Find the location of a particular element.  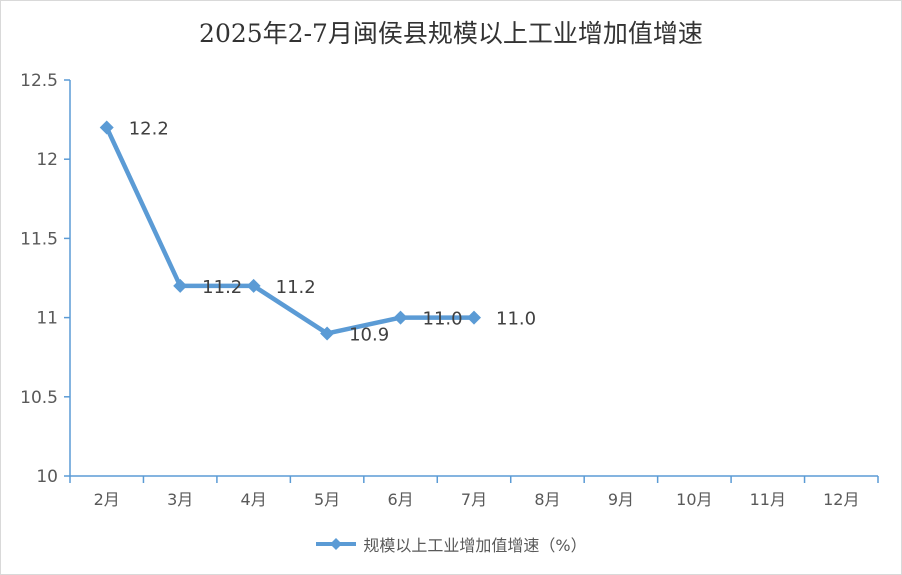

data-label: 12.2 is located at coordinates (149, 129).